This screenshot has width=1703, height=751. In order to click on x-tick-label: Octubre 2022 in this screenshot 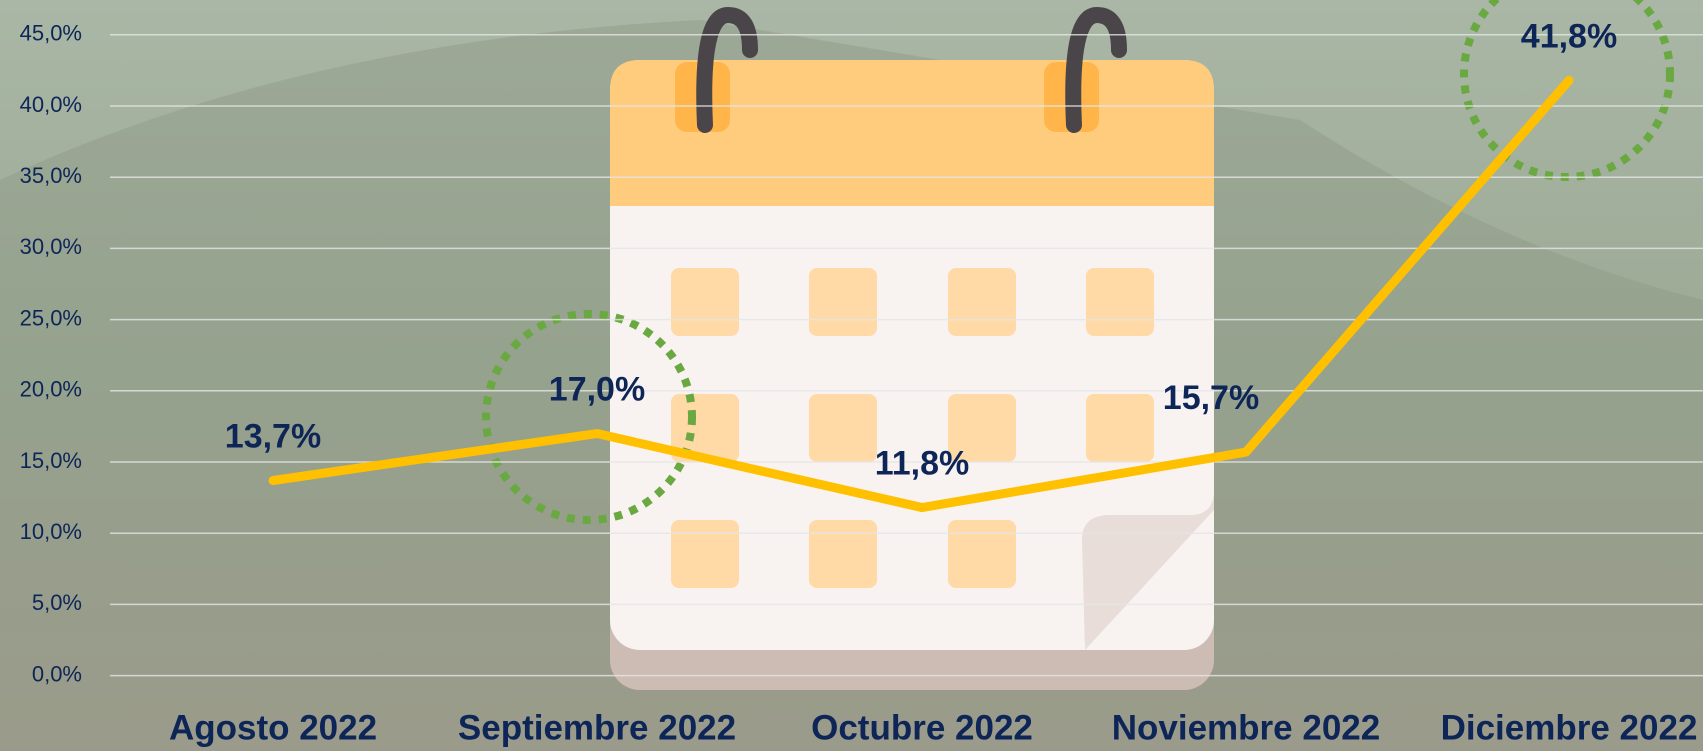, I will do `click(922, 727)`.